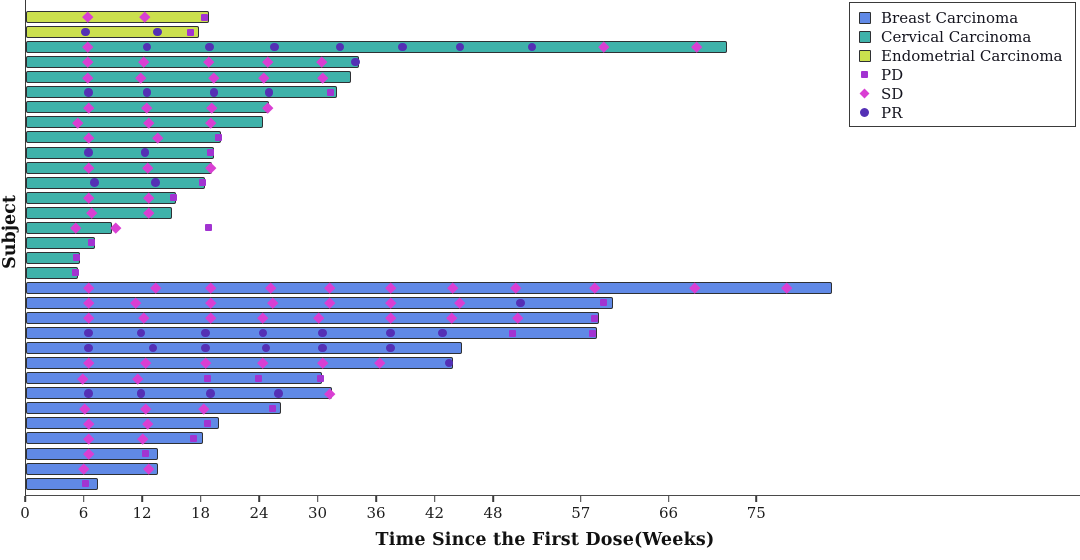 This screenshot has height=560, width=1080. Describe the element at coordinates (892, 93) in the screenshot. I see `legend-label: SD` at that location.